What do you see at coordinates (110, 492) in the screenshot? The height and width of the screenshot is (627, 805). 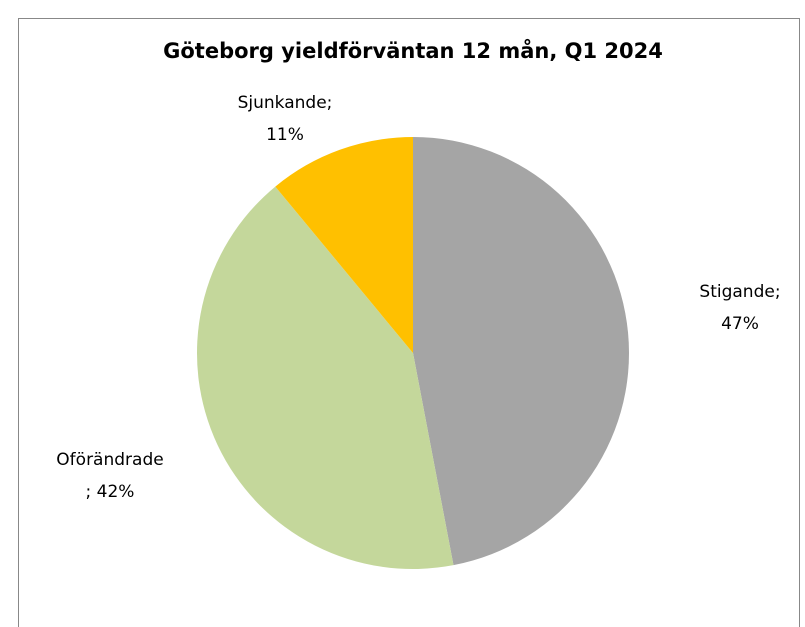 I see `data-label: ; 42%` at bounding box center [110, 492].